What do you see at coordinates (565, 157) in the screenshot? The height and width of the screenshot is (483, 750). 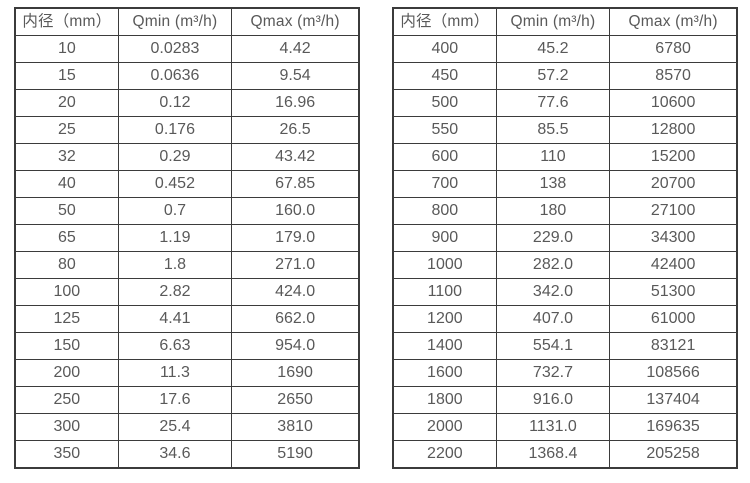 I see `table-row: 600 110 15200` at bounding box center [565, 157].